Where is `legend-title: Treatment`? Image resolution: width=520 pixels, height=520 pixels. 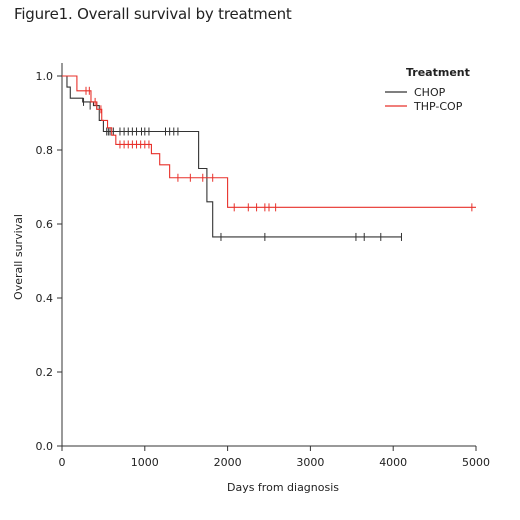 legend-title: Treatment is located at coordinates (438, 72).